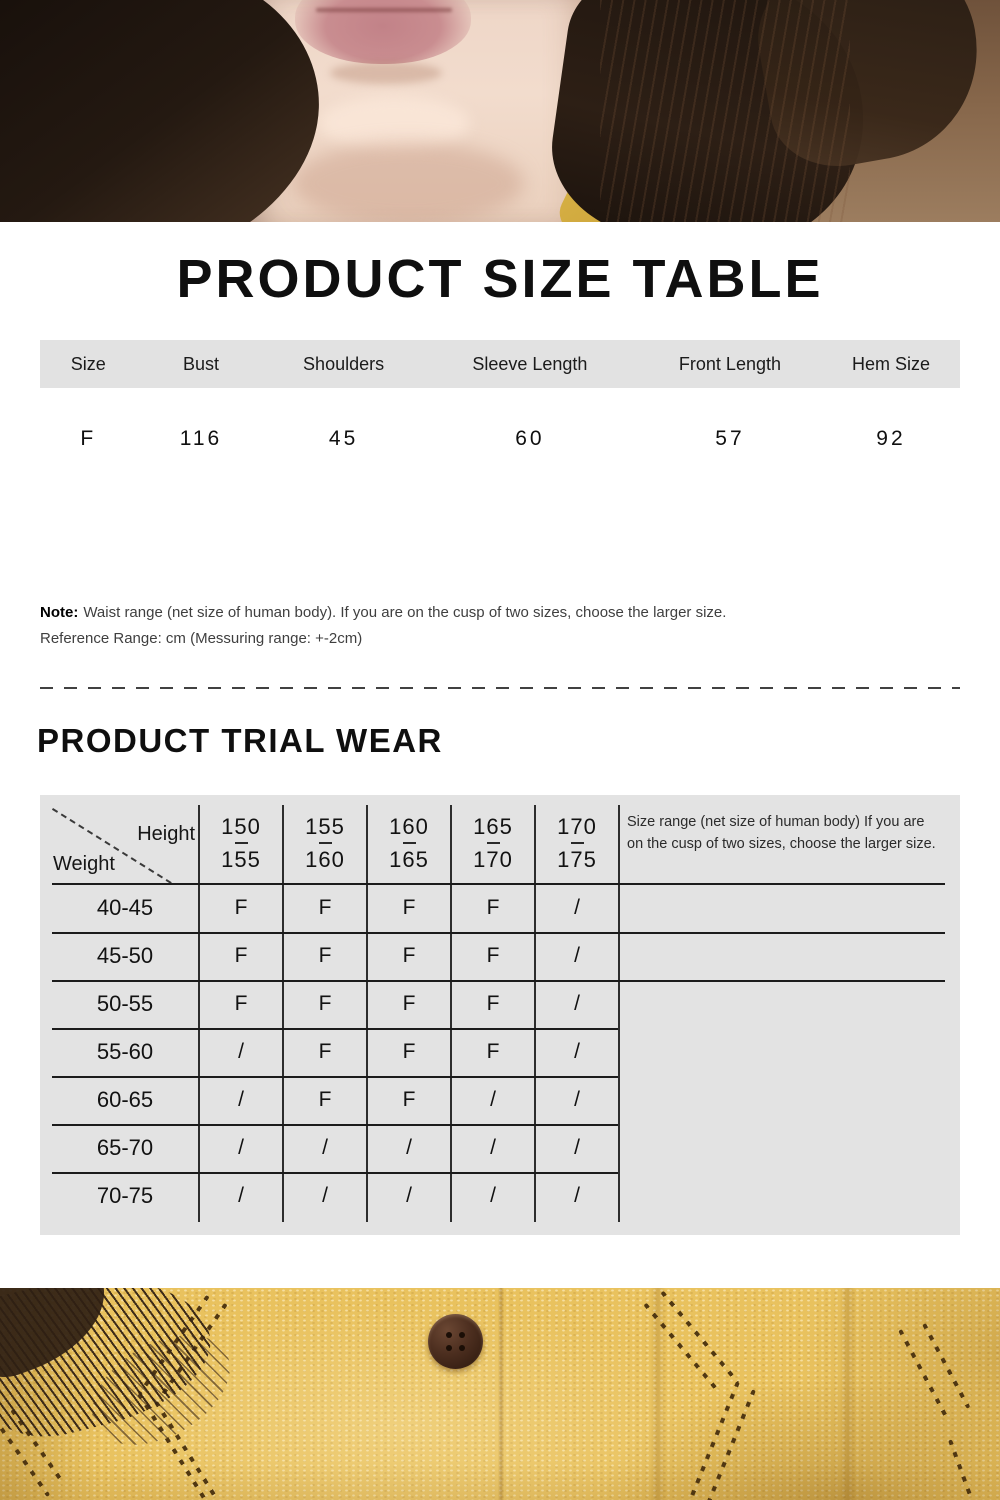  What do you see at coordinates (848, 1394) in the screenshot?
I see `fabric-fold` at bounding box center [848, 1394].